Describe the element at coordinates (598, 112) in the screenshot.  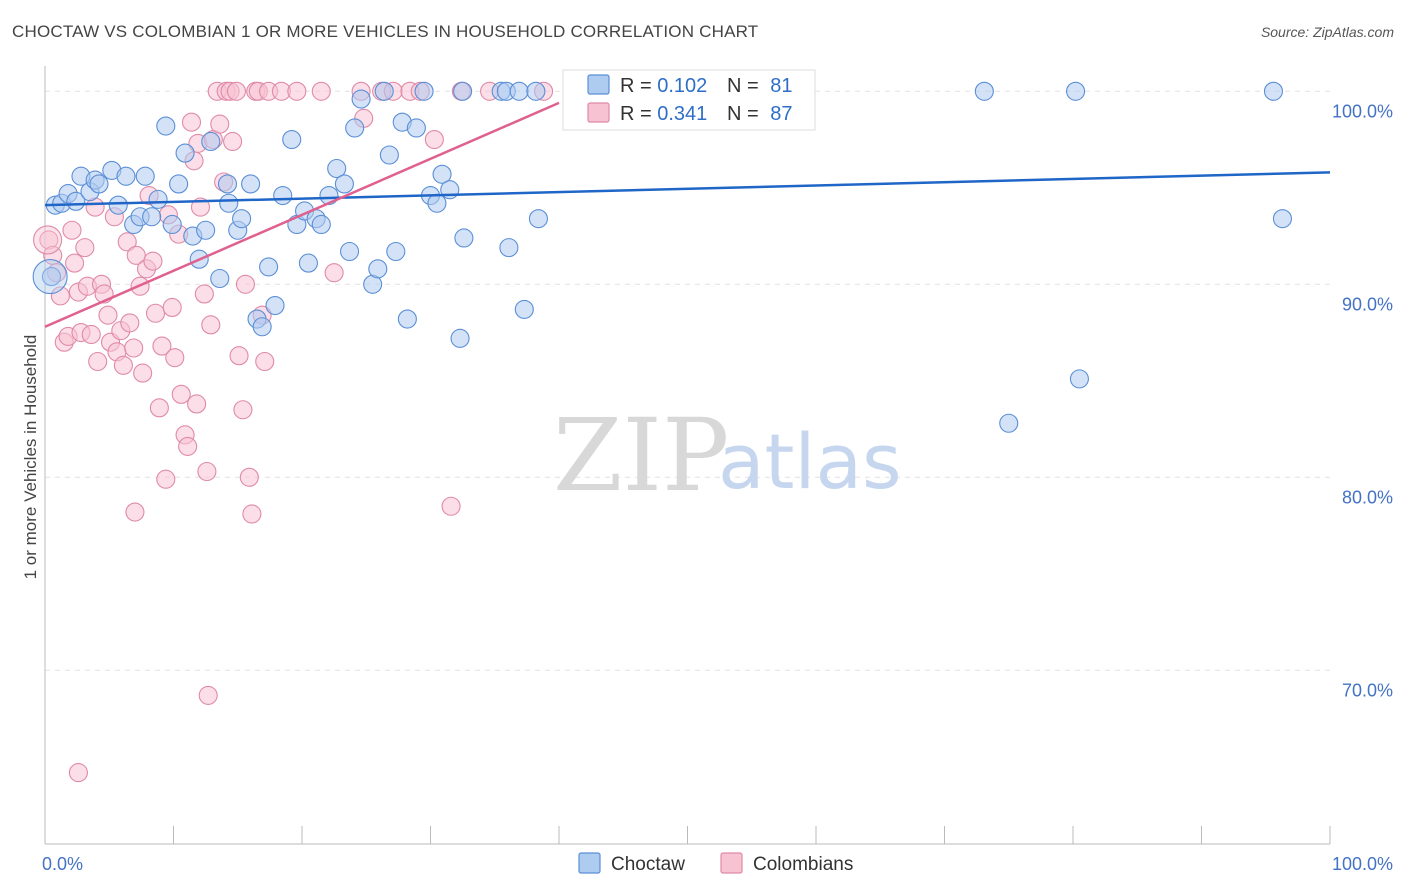
I see `colombians-swatch` at that location.